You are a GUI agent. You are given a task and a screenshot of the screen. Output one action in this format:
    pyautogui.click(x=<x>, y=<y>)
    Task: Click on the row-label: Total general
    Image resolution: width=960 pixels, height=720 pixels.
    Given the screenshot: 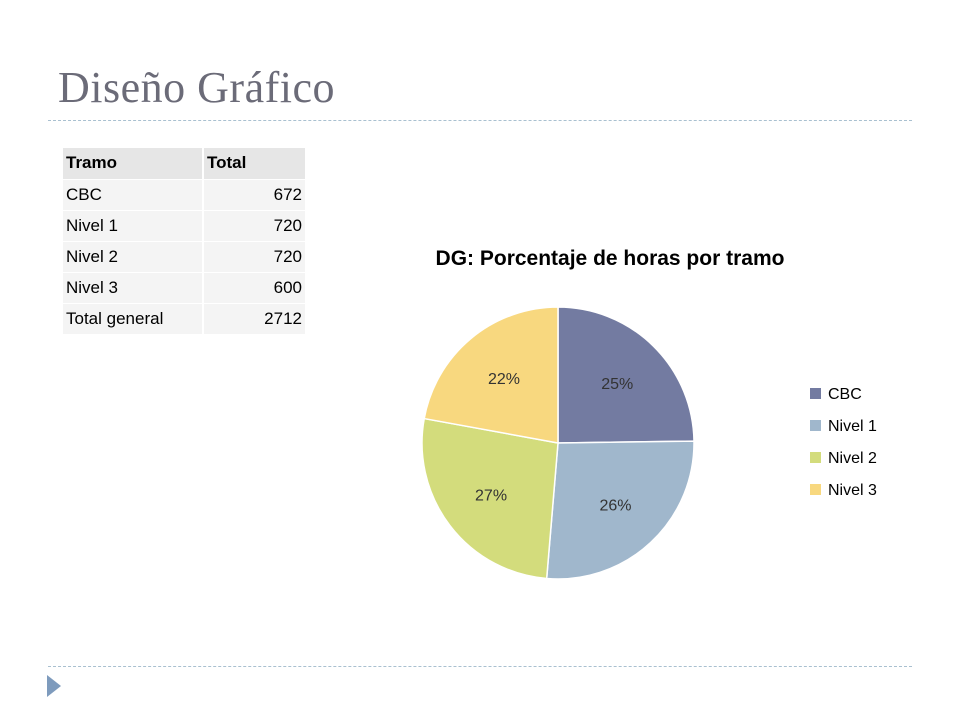 What is the action you would take?
    pyautogui.click(x=133, y=318)
    